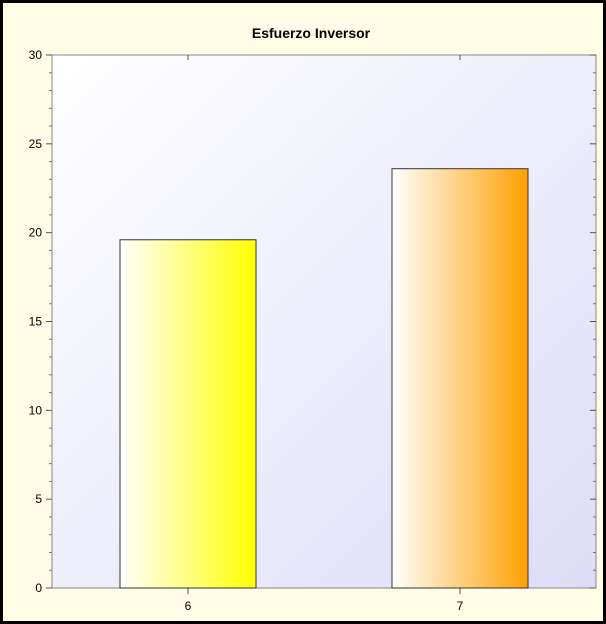 This screenshot has width=606, height=624. Describe the element at coordinates (460, 606) in the screenshot. I see `x-tick-label: 7` at that location.